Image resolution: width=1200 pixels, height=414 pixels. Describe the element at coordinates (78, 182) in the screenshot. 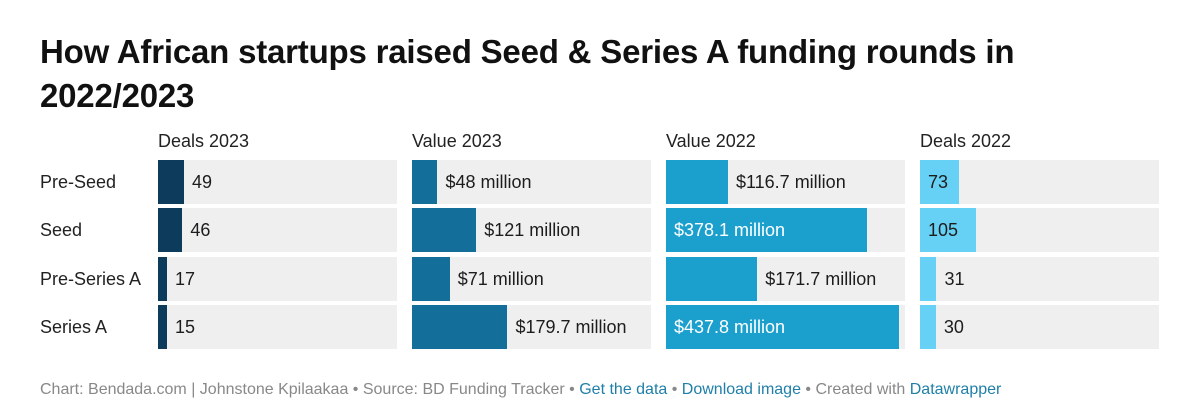

I see `row-label-pre-seed: Pre-Seed` at that location.